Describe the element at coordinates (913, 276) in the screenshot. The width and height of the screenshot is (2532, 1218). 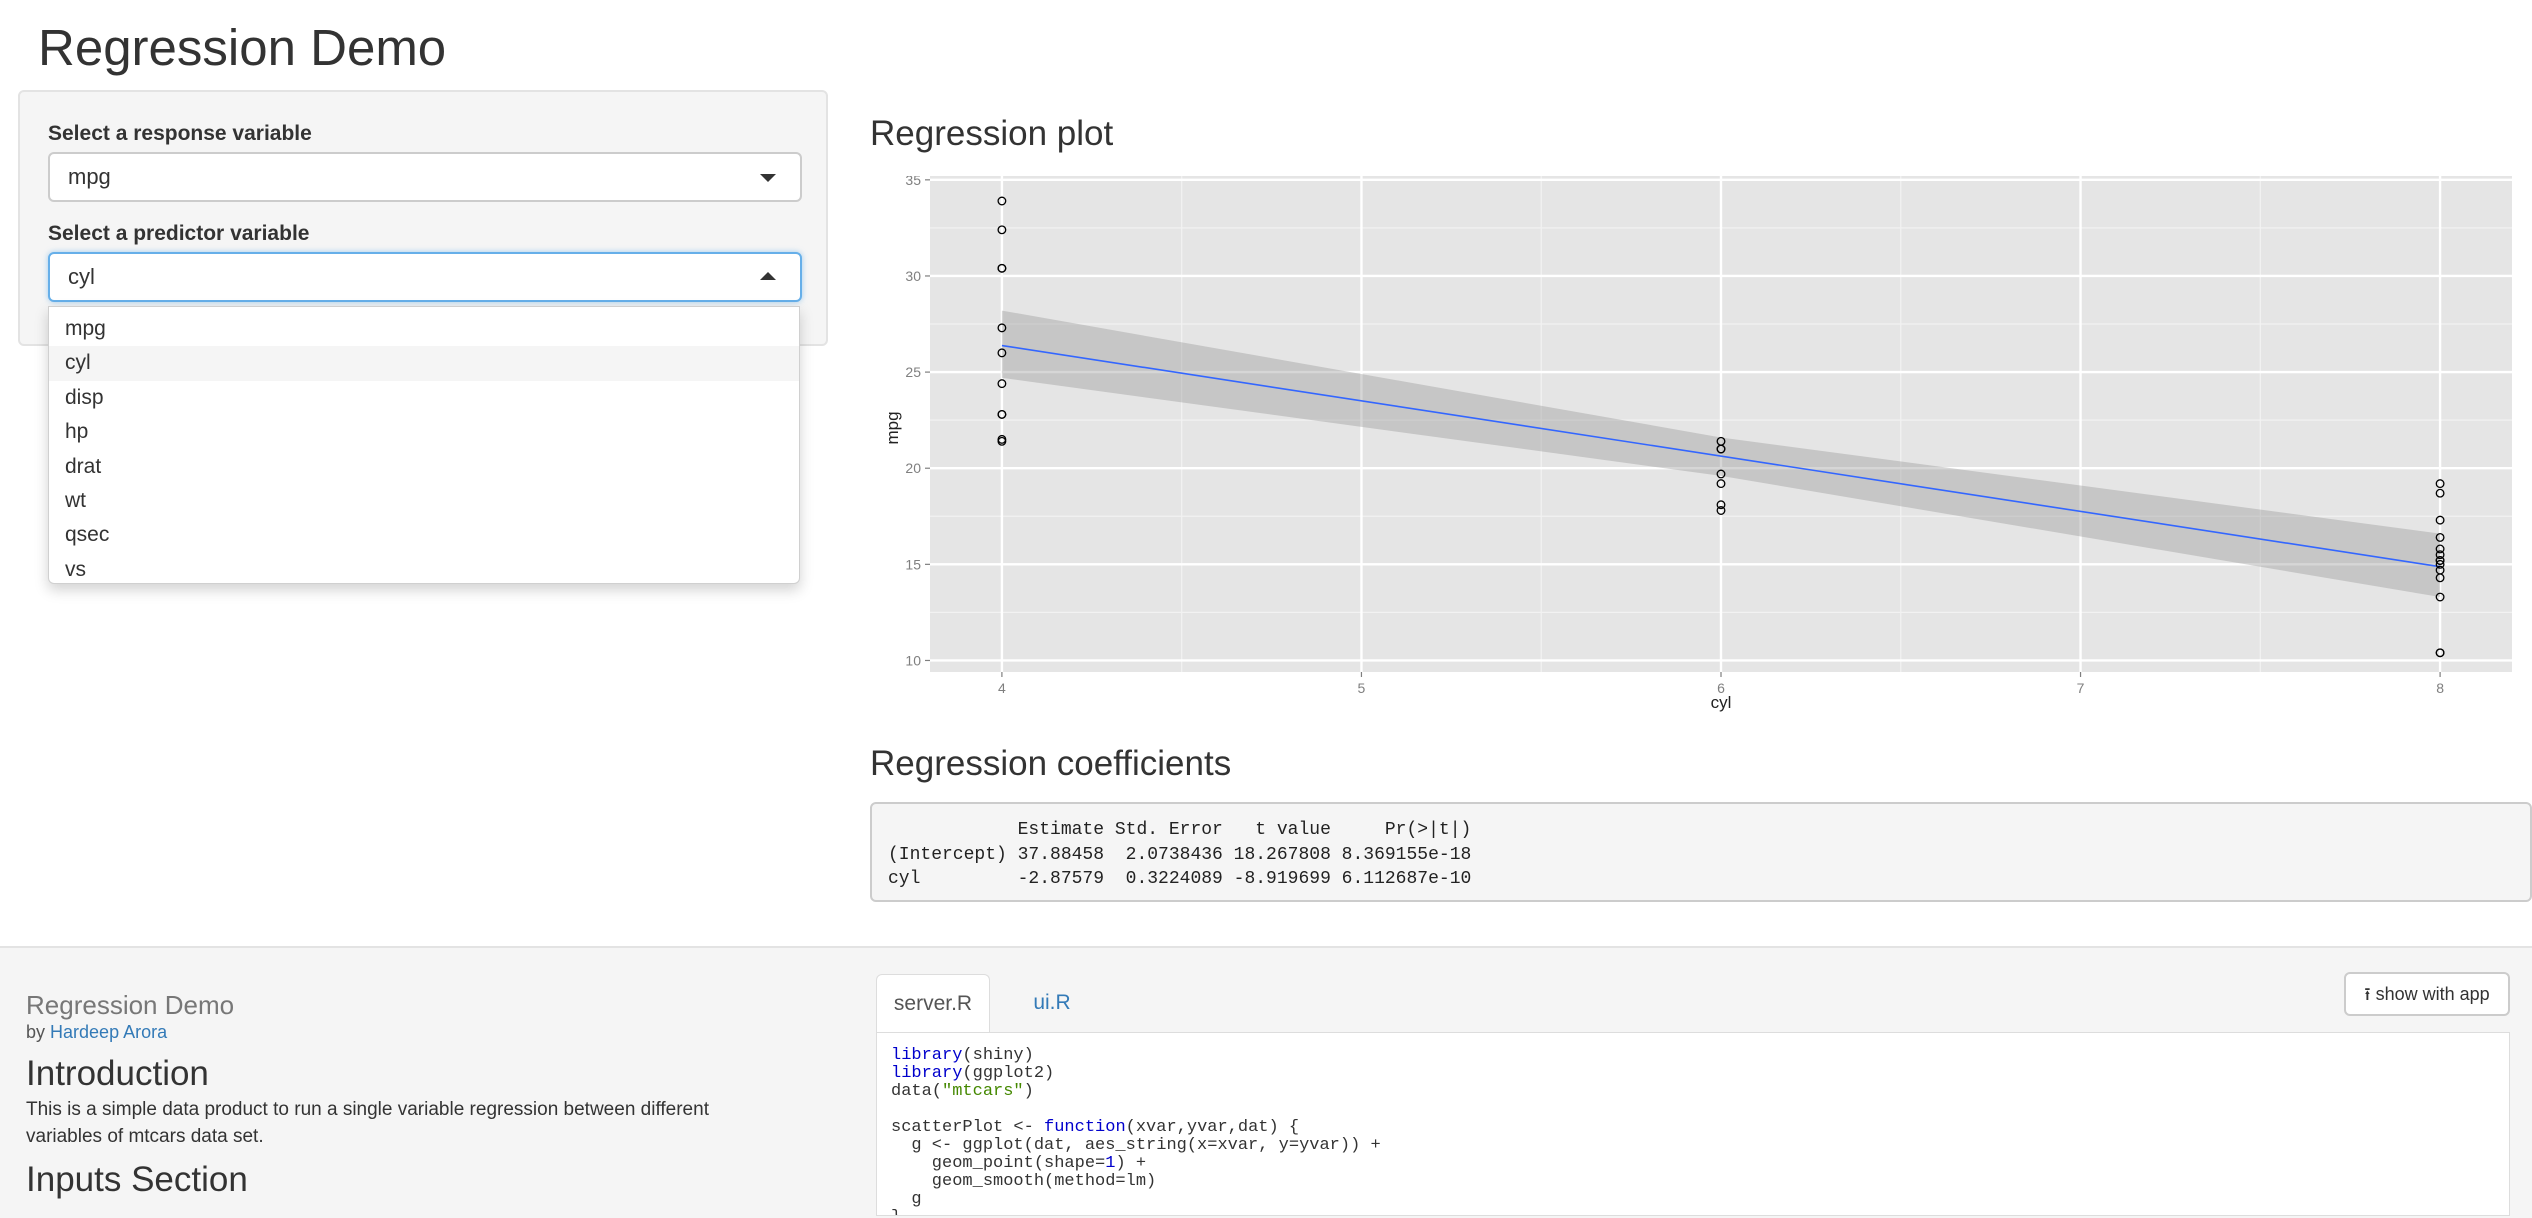
I see `y-tick-label: 30` at that location.